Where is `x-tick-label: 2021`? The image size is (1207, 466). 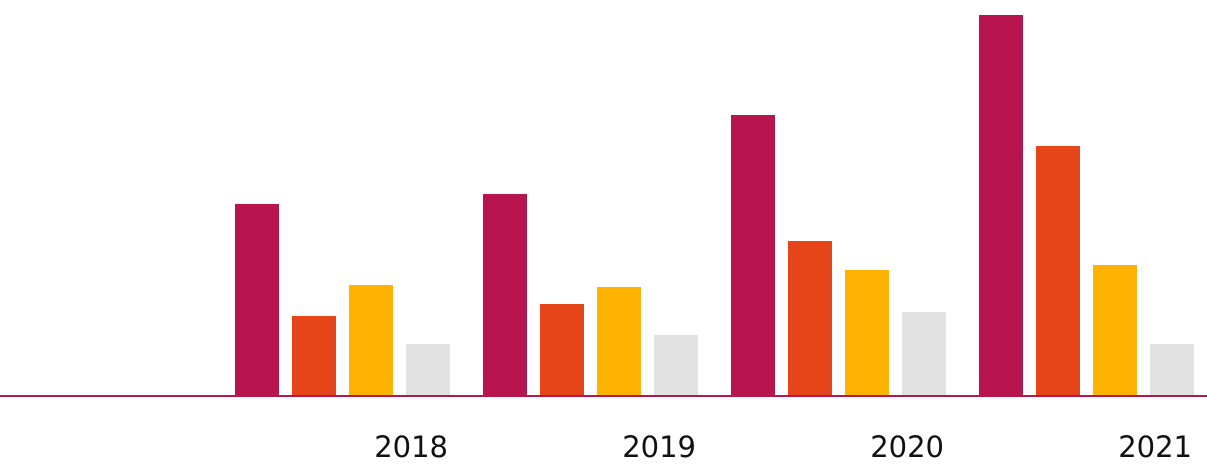
x-tick-label: 2021 is located at coordinates (1155, 447).